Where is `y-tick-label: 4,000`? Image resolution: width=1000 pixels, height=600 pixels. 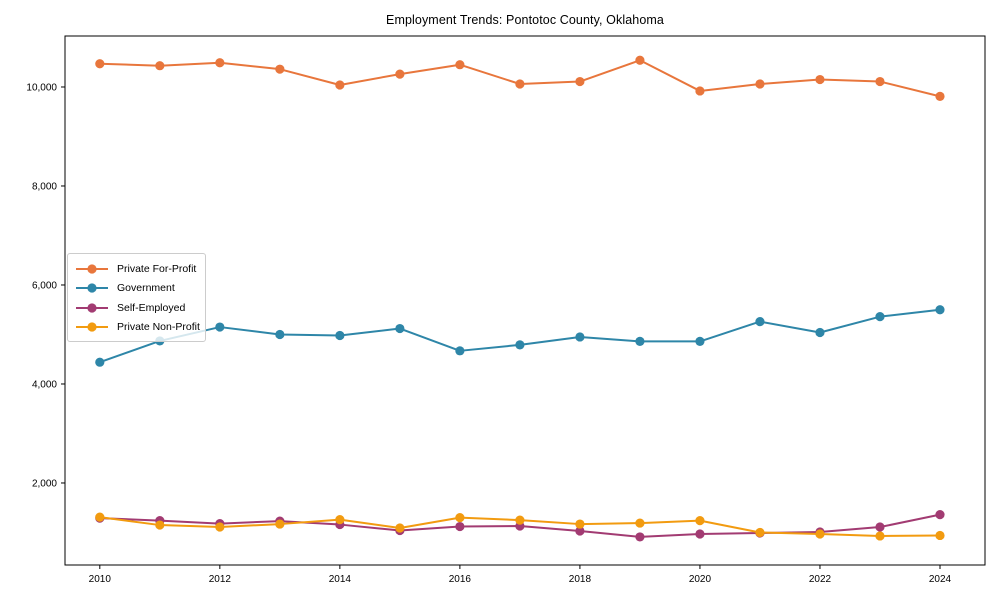 y-tick-label: 4,000 is located at coordinates (44, 384).